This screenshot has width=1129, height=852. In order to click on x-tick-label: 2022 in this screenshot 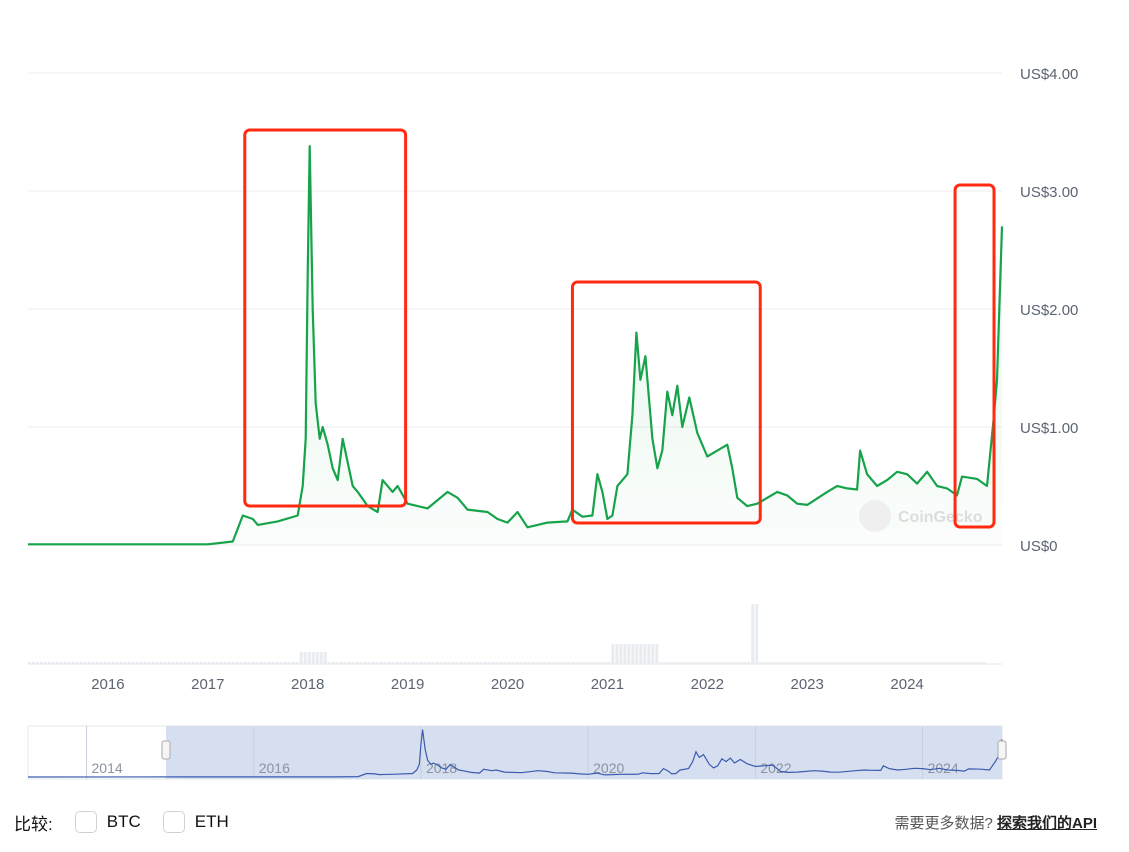, I will do `click(707, 684)`.